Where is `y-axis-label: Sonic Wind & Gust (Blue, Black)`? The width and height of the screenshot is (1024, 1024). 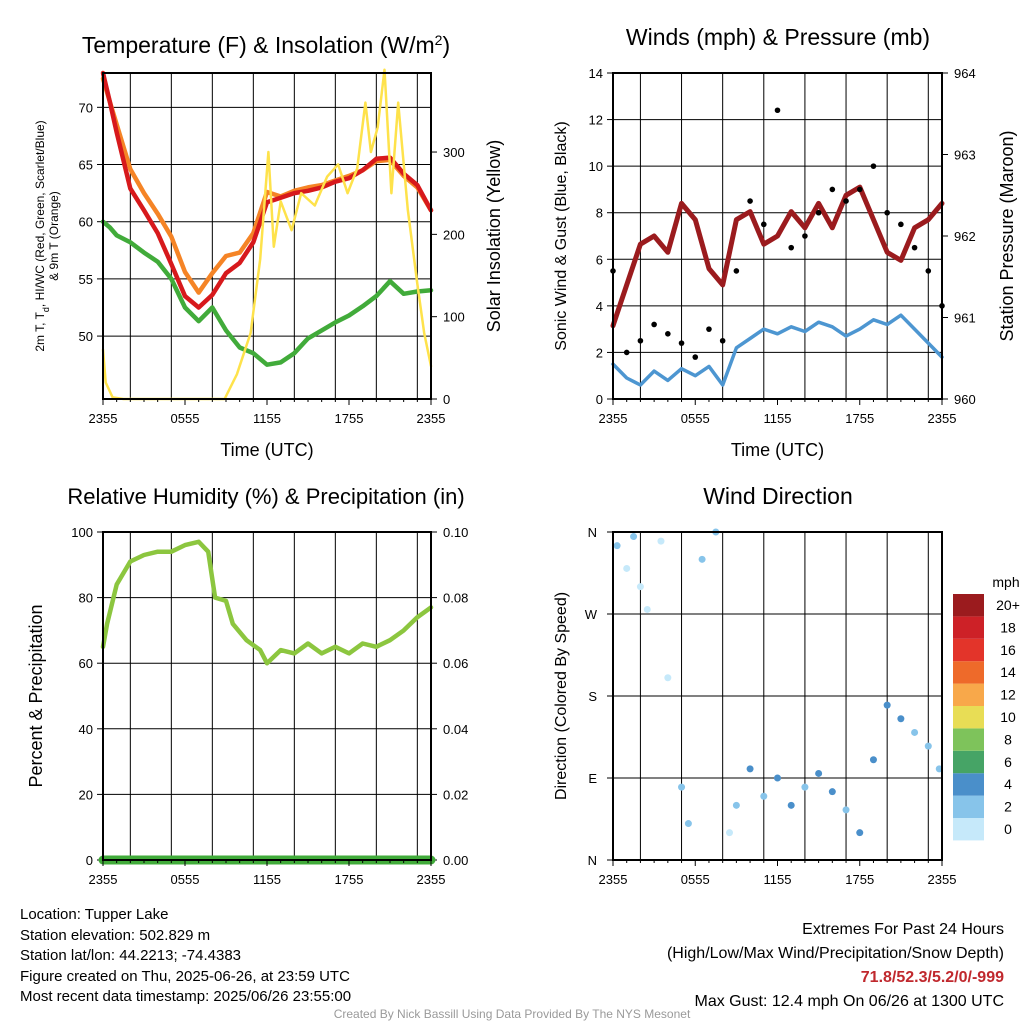 y-axis-label: Sonic Wind & Gust (Blue, Black) is located at coordinates (561, 235).